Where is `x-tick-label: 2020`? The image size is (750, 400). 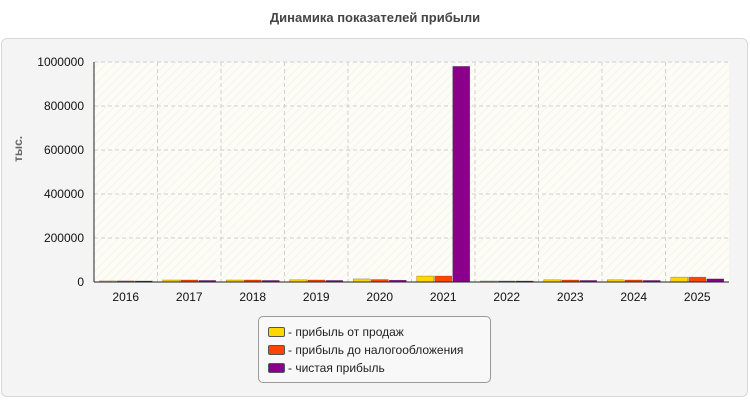
x-tick-label: 2020 is located at coordinates (379, 297).